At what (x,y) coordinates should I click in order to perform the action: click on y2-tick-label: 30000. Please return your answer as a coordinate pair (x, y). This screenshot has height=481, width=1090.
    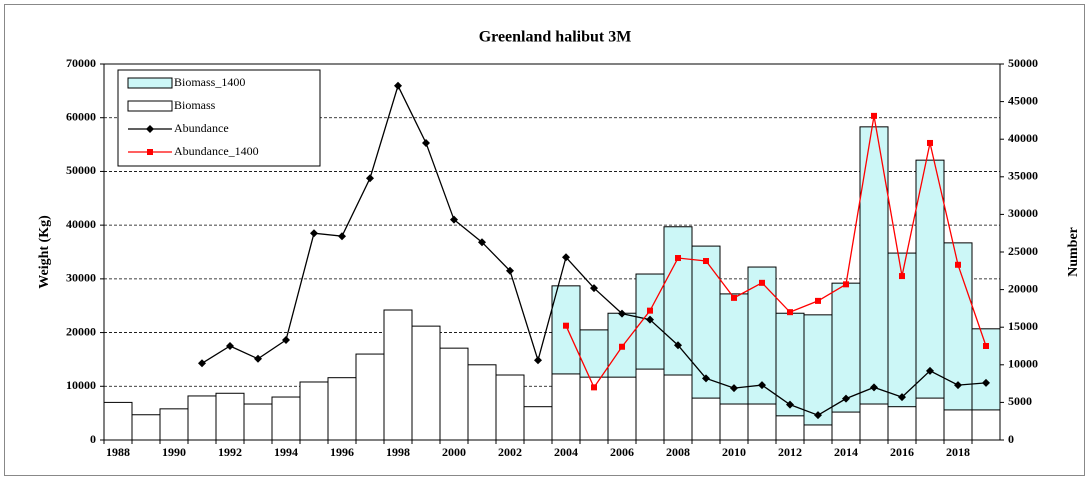
    Looking at the image, I should click on (1023, 213).